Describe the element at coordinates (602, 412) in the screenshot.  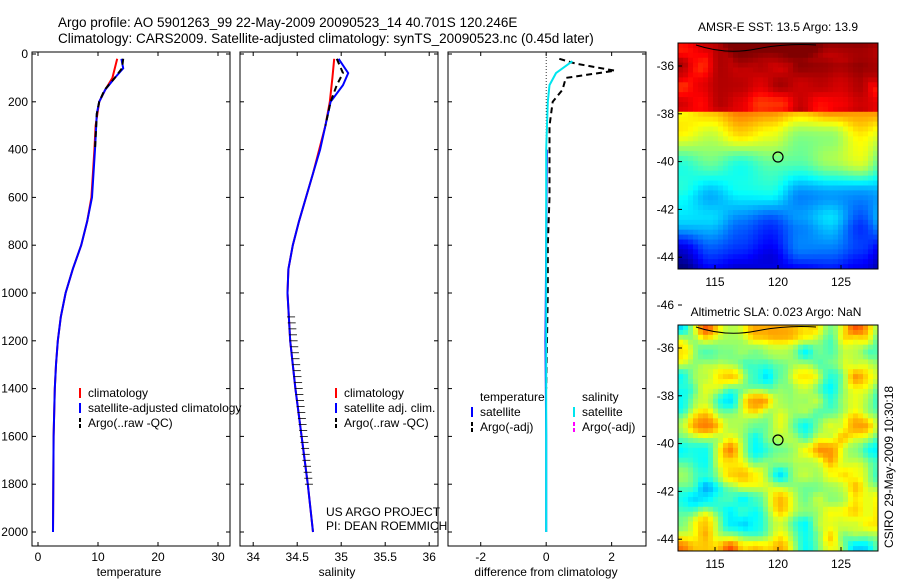
I see `diff-legend-label: satellite` at that location.